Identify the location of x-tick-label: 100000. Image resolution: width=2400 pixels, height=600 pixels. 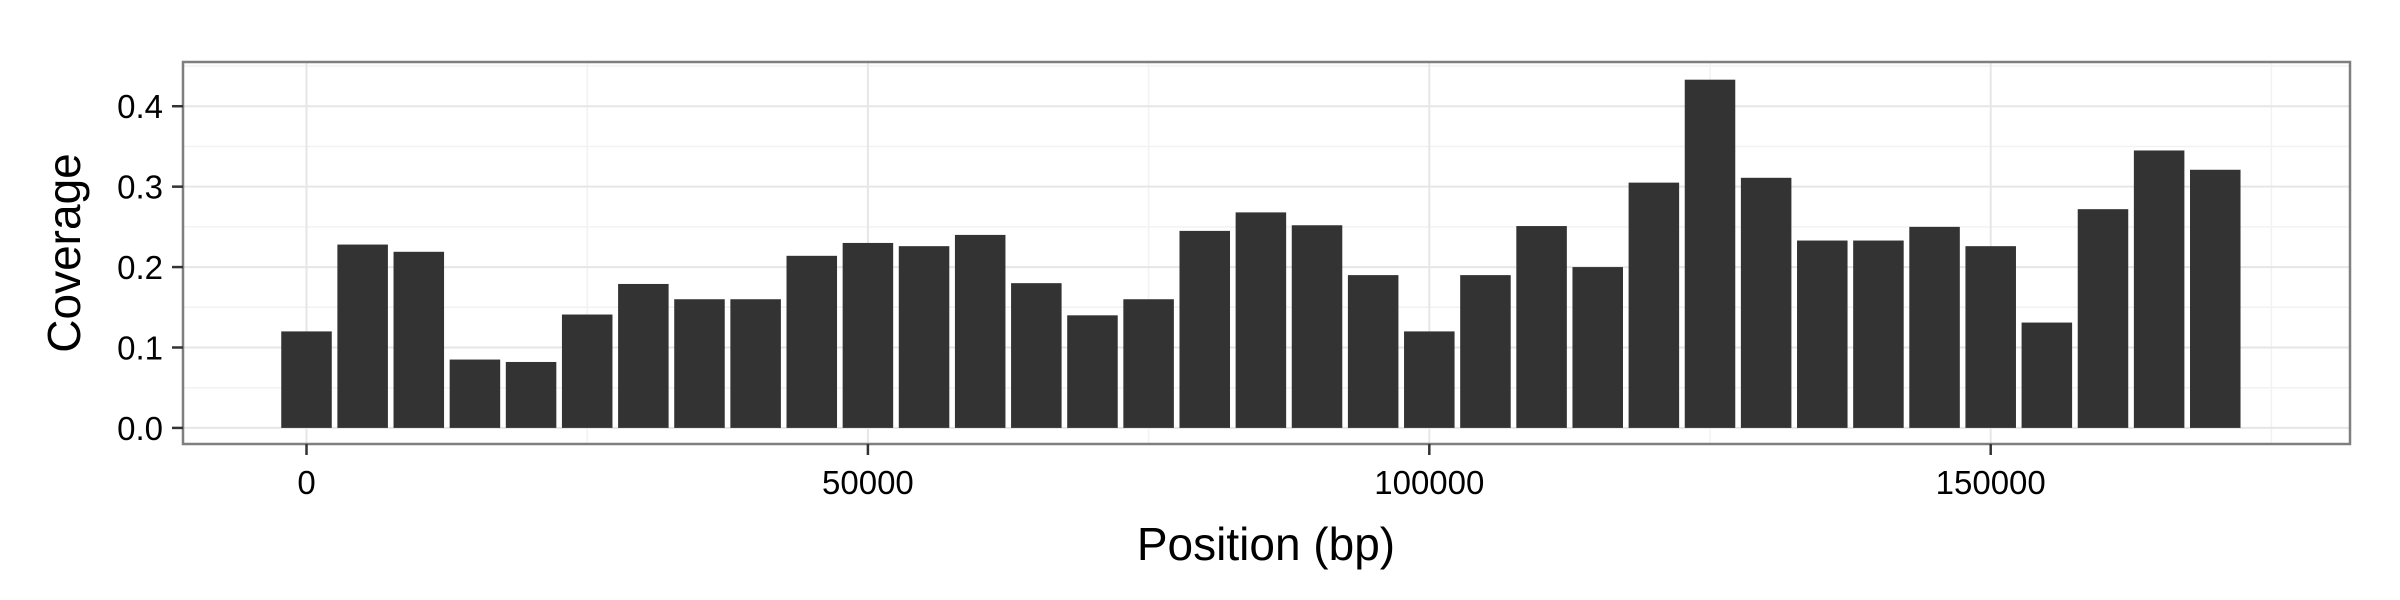
(1429, 482).